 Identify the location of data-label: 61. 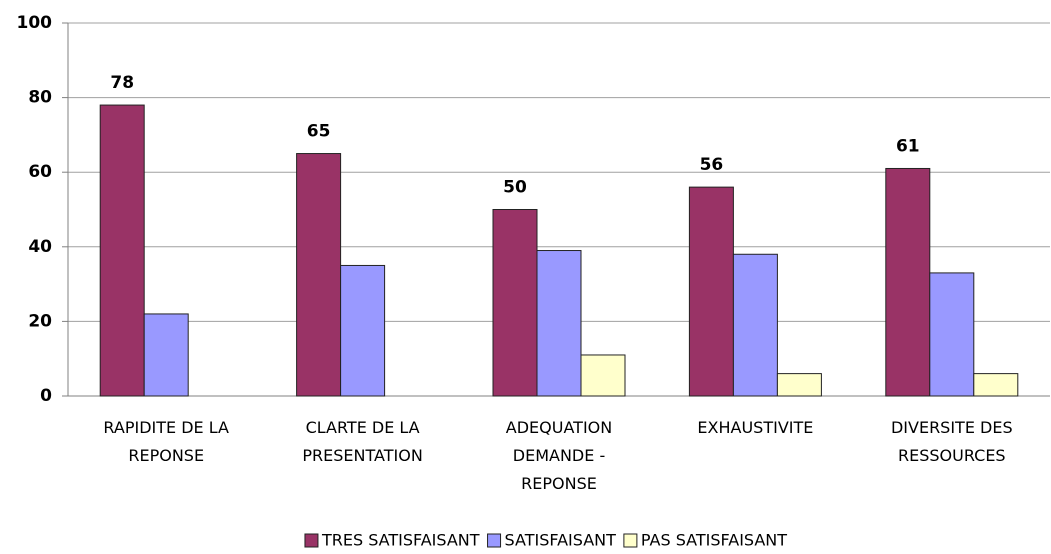
(908, 146).